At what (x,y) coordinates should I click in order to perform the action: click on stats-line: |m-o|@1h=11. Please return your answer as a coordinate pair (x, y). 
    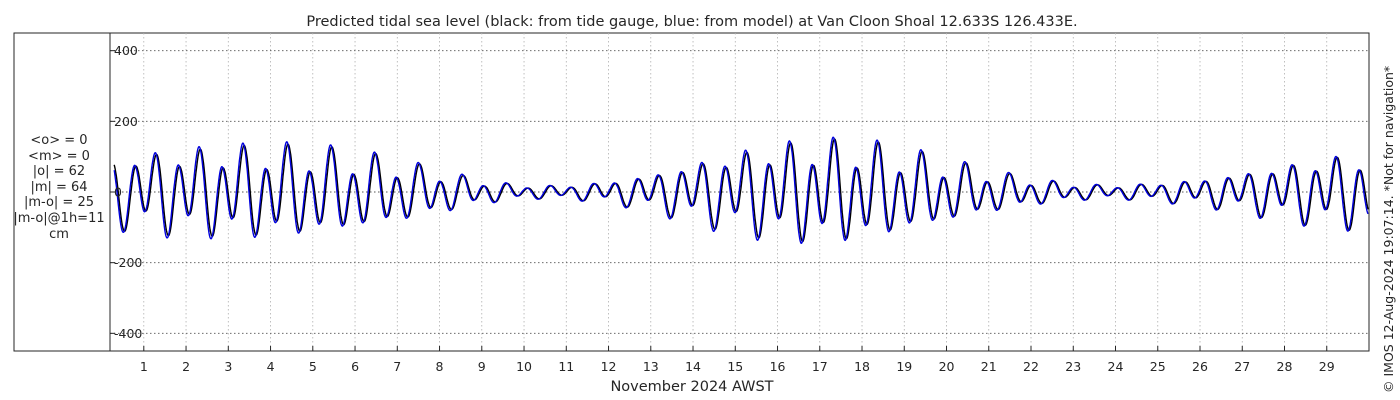
    Looking at the image, I should click on (59, 218).